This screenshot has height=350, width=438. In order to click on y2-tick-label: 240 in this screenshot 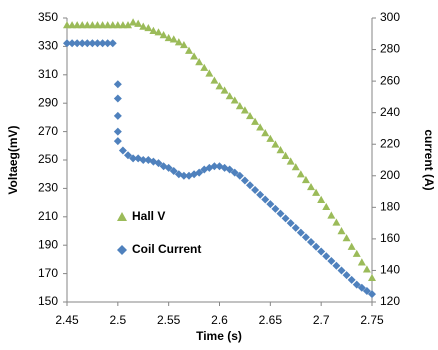, I will do `click(390, 112)`.